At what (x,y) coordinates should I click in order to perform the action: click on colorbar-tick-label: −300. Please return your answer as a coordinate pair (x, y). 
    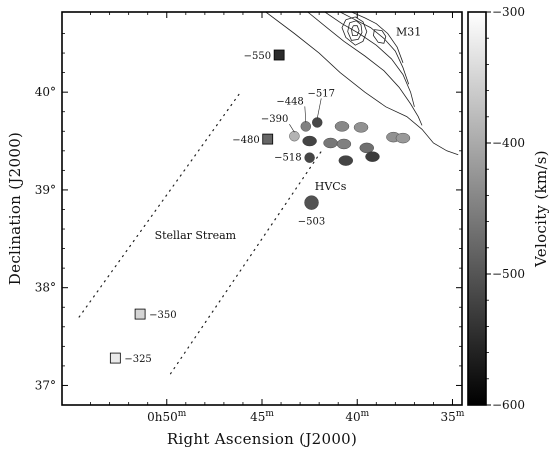
    Looking at the image, I should click on (508, 12).